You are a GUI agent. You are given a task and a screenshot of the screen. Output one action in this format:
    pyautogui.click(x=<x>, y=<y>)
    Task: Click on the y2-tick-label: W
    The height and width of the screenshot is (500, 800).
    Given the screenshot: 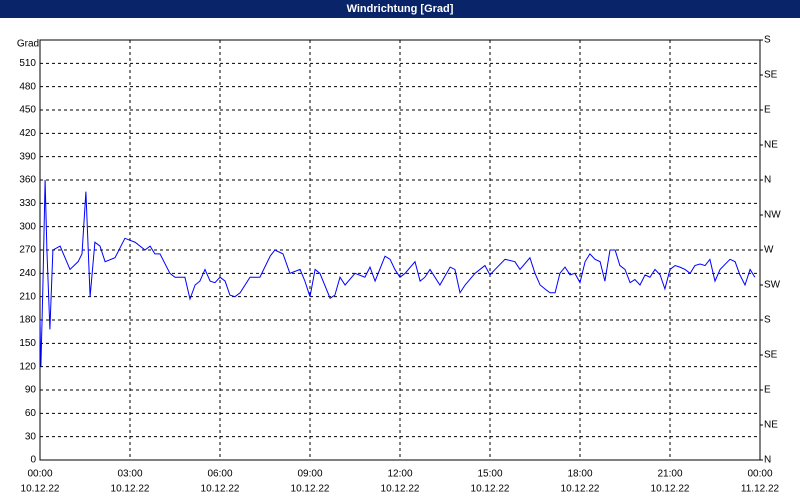 What is the action you would take?
    pyautogui.click(x=769, y=250)
    